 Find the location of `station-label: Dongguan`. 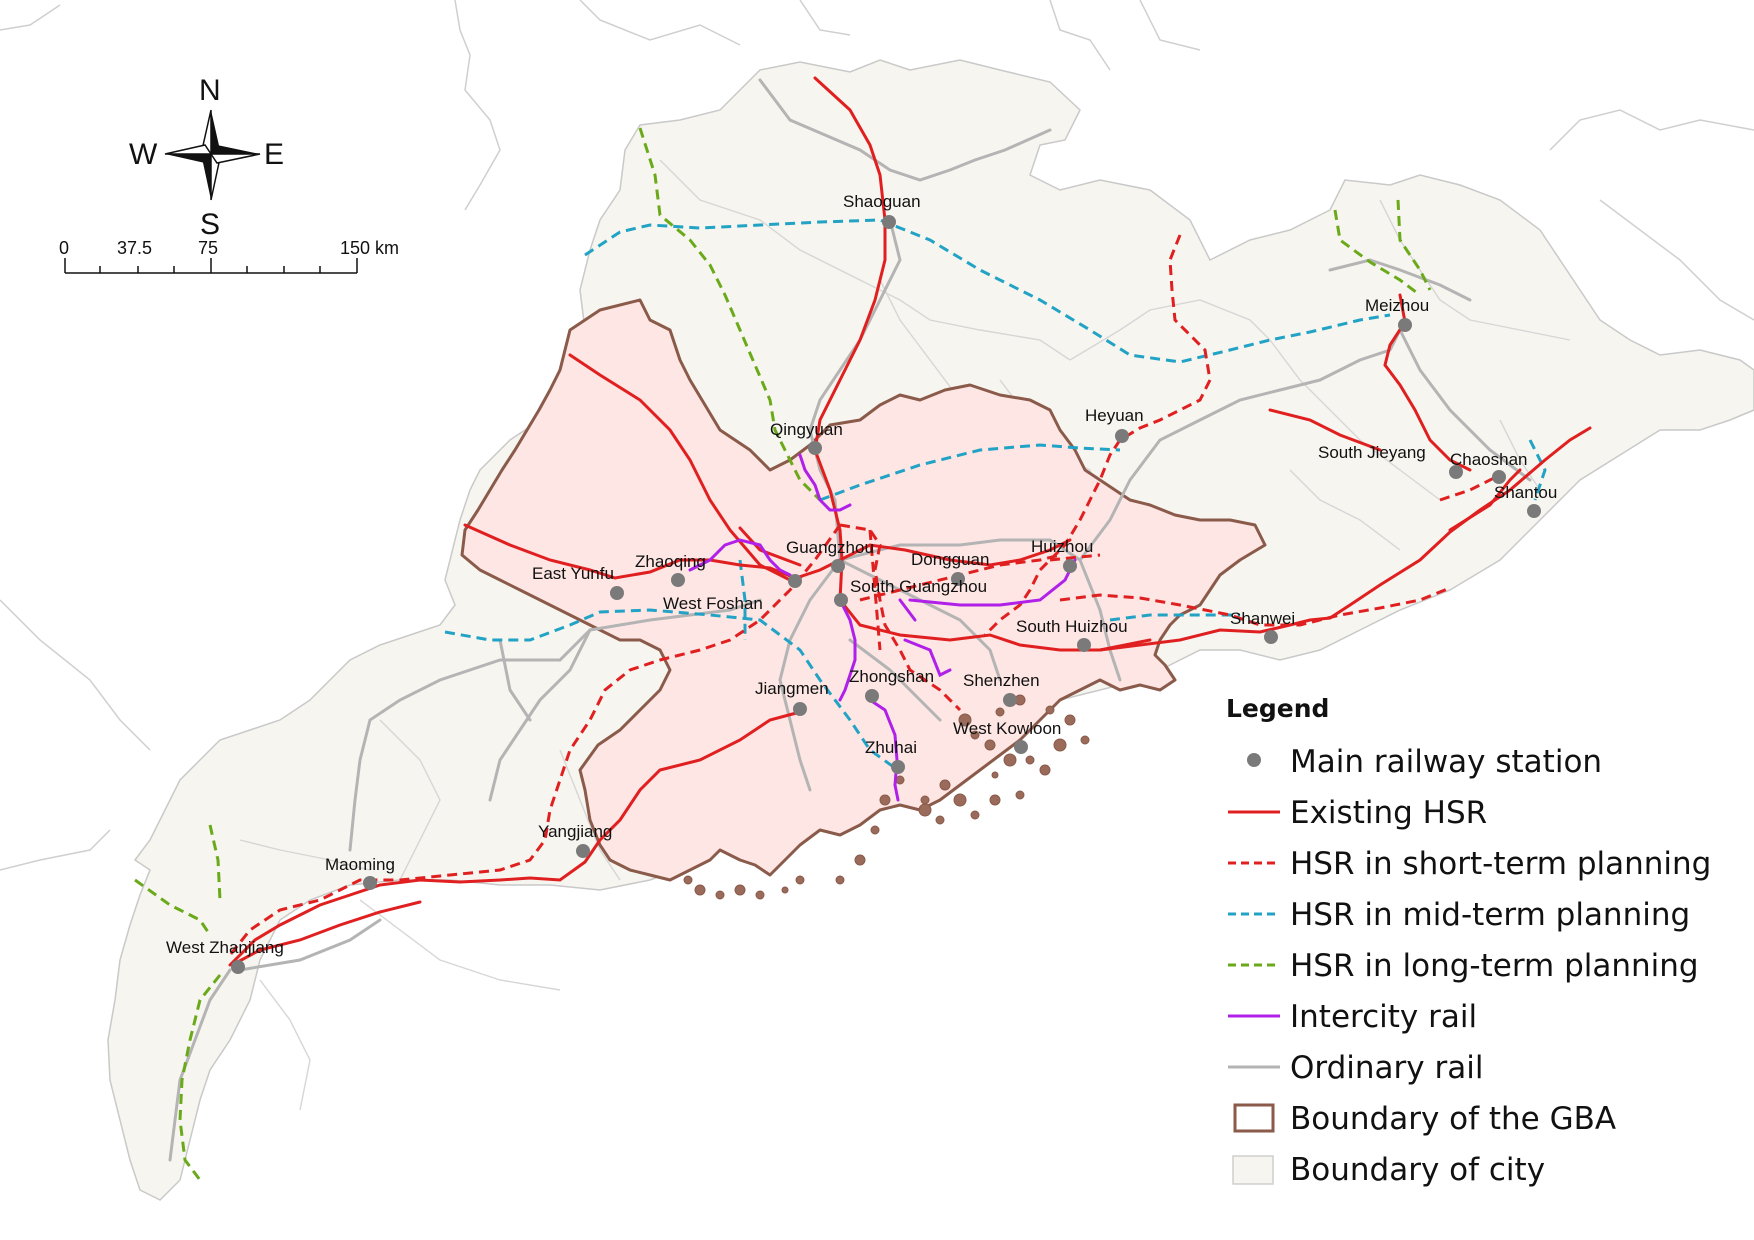

station-label: Dongguan is located at coordinates (950, 559).